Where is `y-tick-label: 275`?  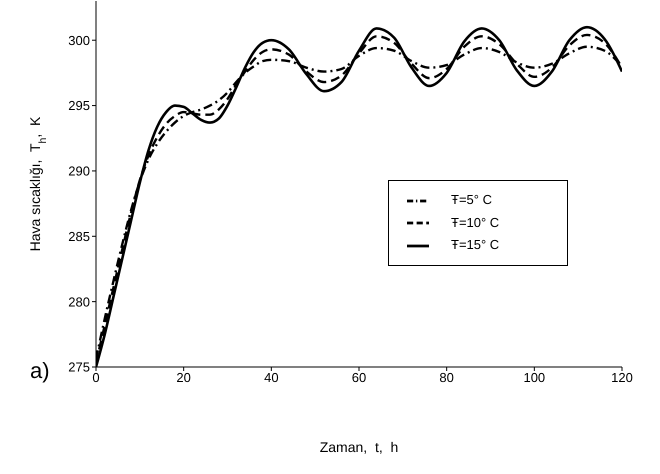
y-tick-label: 275 is located at coordinates (79, 367).